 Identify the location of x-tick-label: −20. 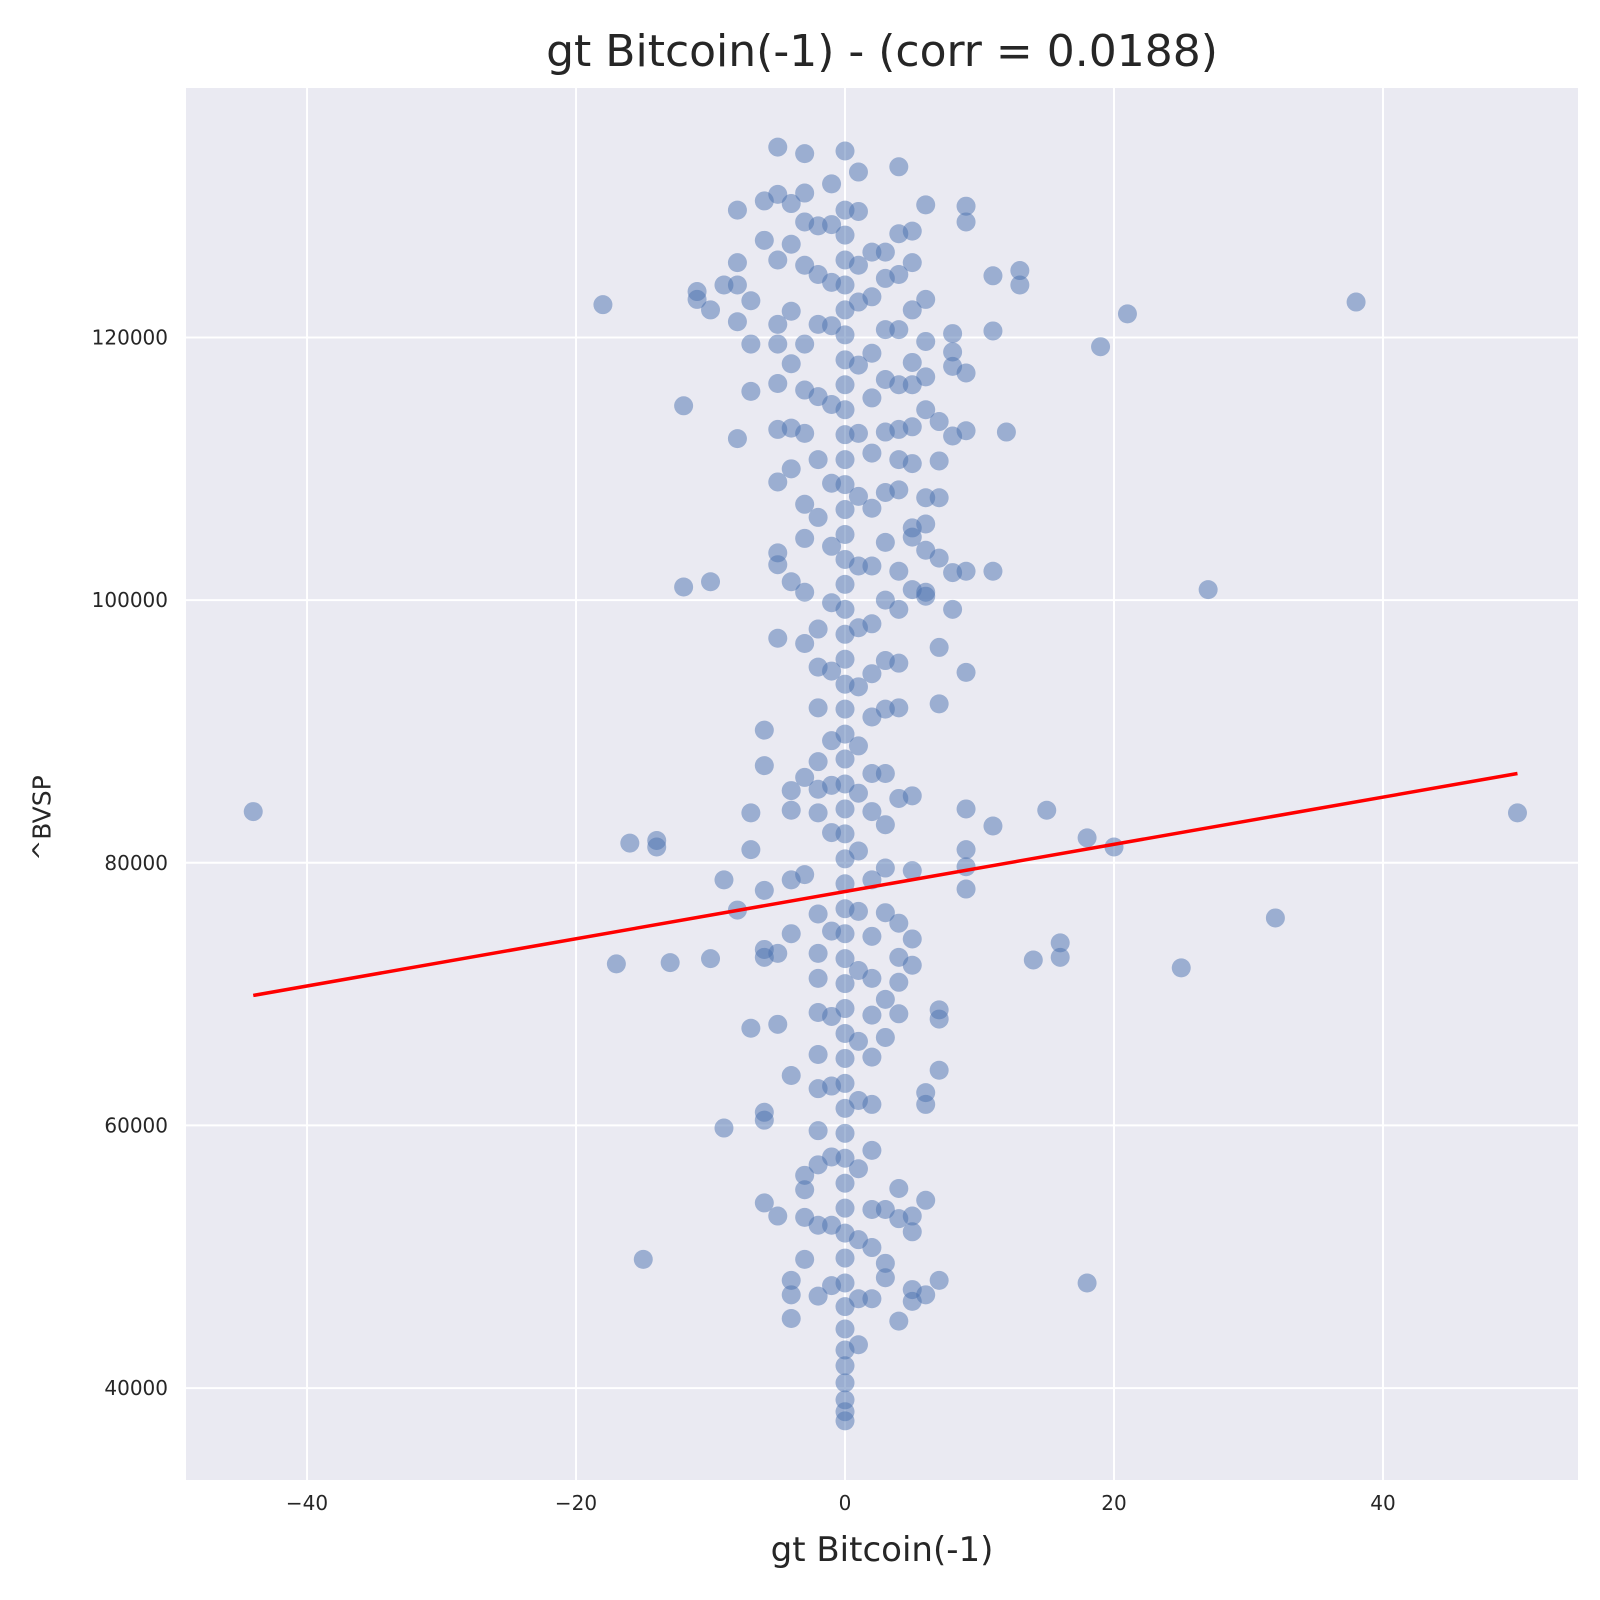
(576, 1503).